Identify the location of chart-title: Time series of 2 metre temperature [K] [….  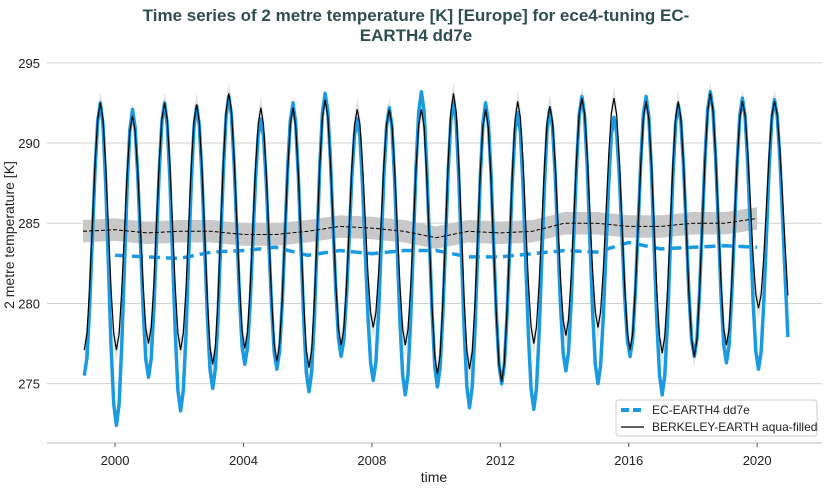
(416, 26).